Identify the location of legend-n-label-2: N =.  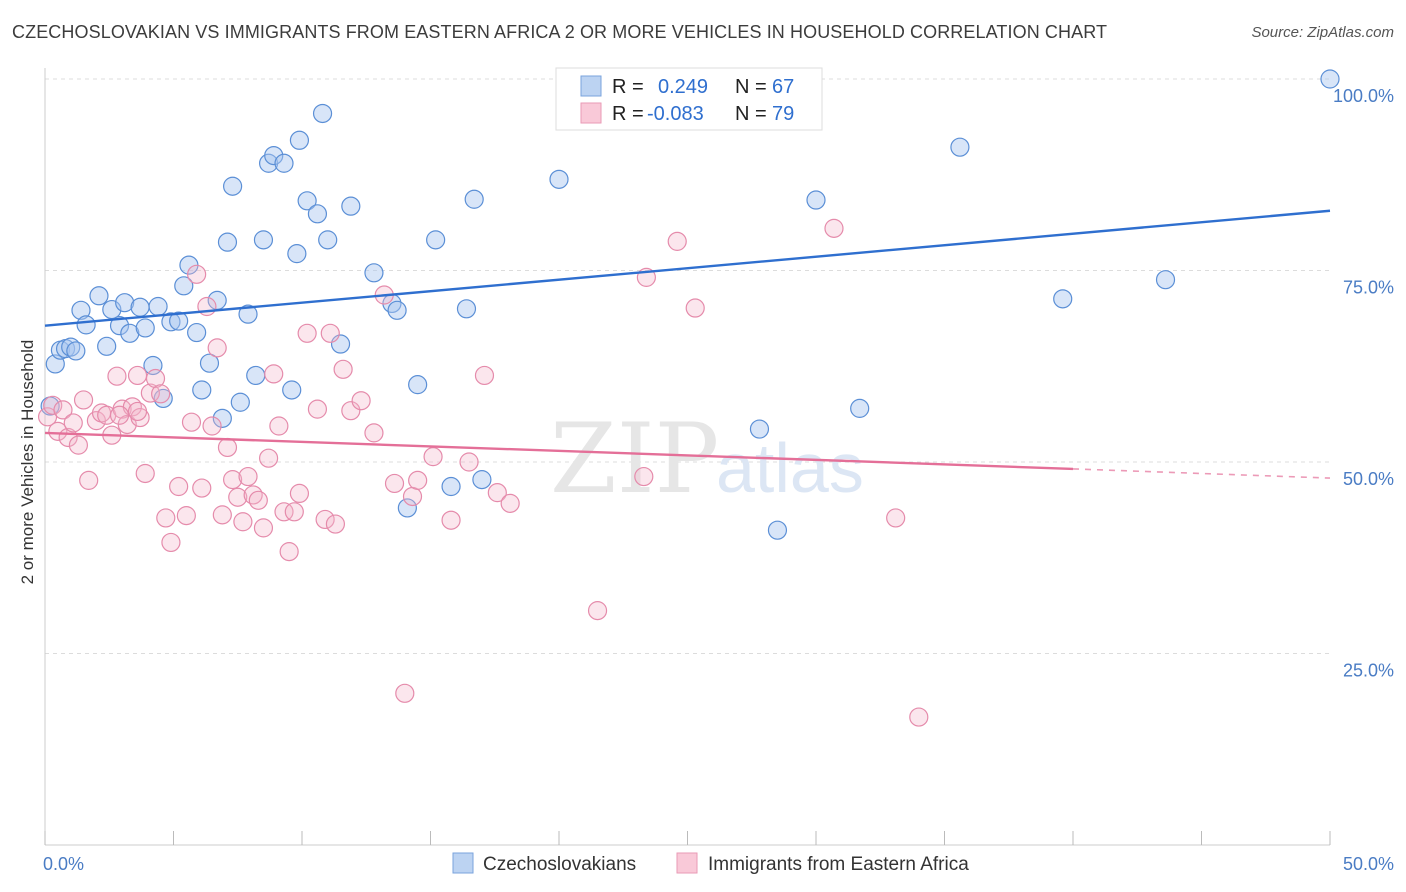
(751, 114).